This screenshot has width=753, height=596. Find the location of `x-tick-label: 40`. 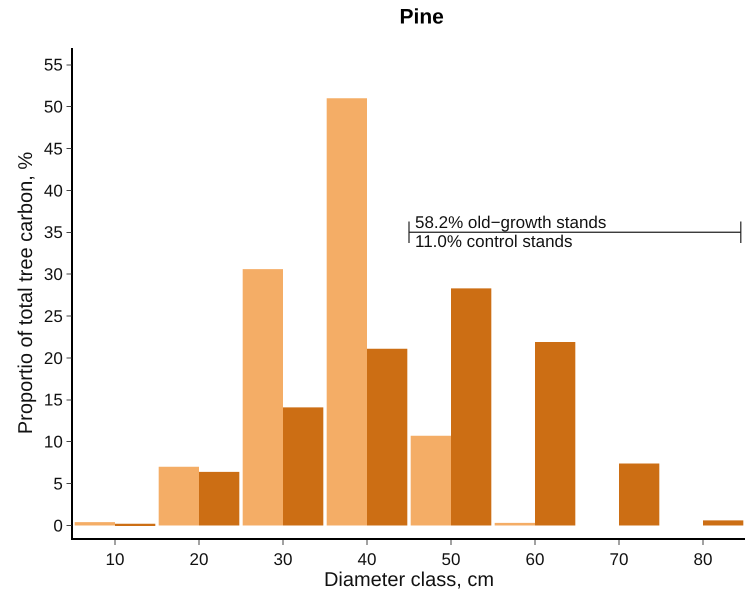

x-tick-label: 40 is located at coordinates (367, 560).